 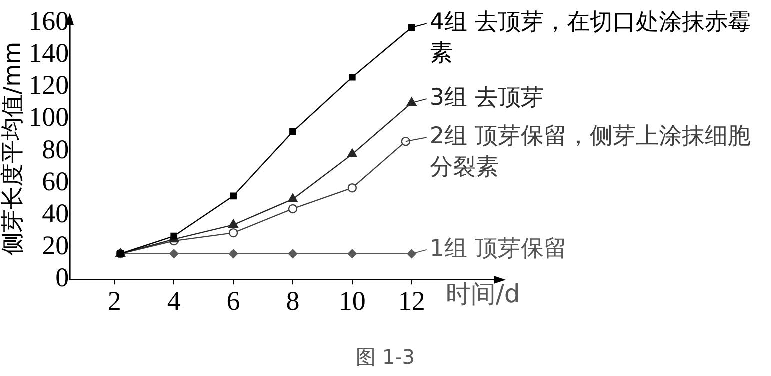 I want to click on x-axis-title: 时间/d, so click(x=483, y=294).